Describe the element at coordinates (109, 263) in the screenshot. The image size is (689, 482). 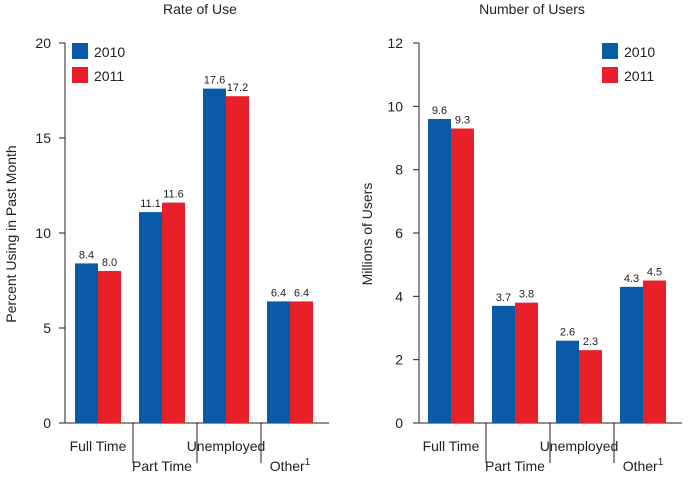
I see `data-label: 8.0` at that location.